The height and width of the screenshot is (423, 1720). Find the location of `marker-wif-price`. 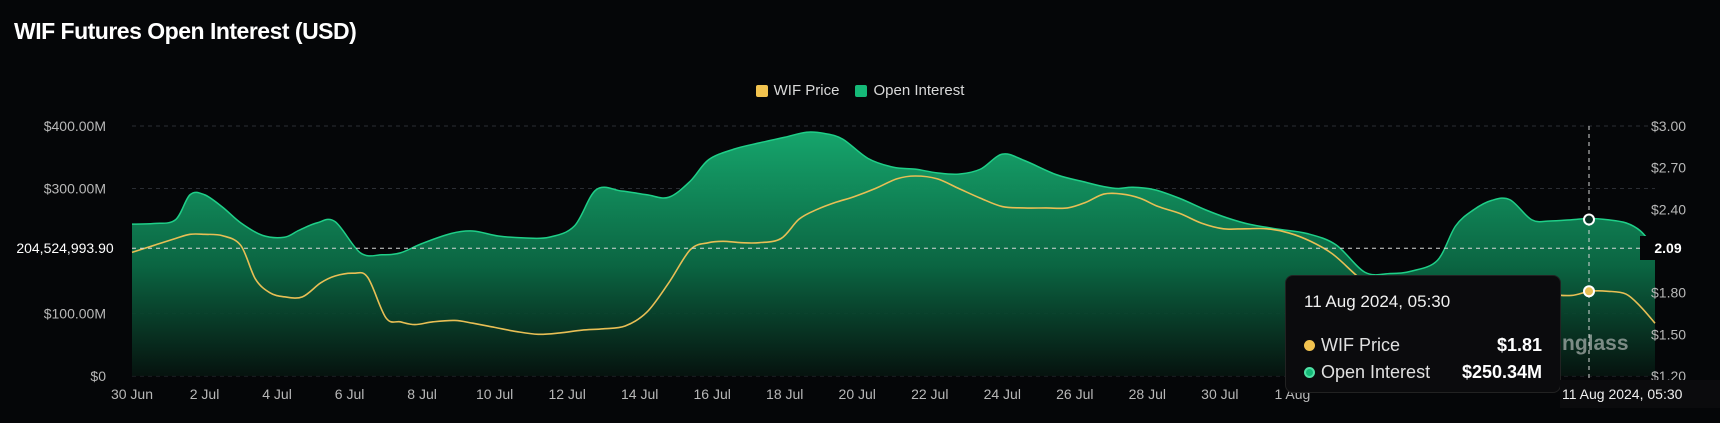

marker-wif-price is located at coordinates (1589, 291).